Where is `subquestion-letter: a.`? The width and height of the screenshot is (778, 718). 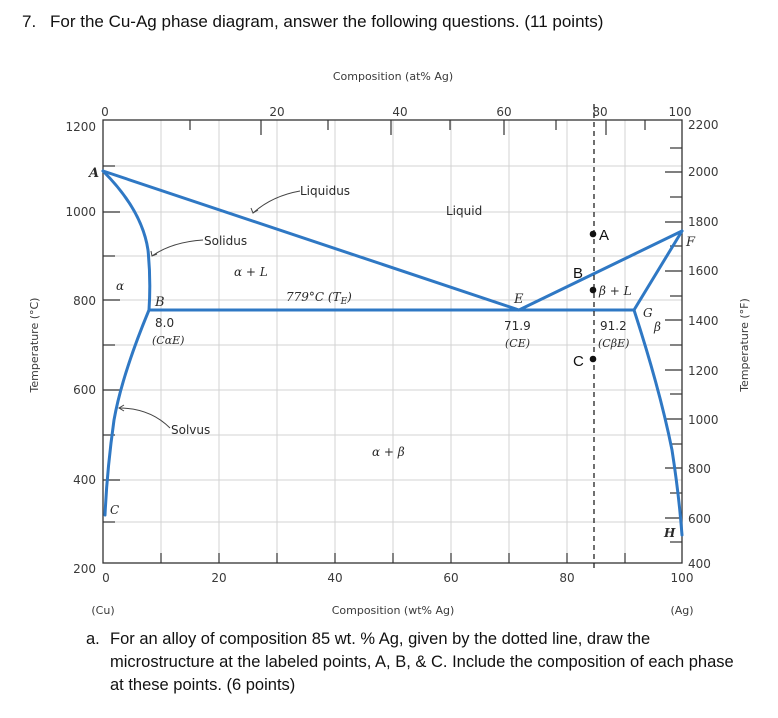
subquestion-letter: a. is located at coordinates (93, 639).